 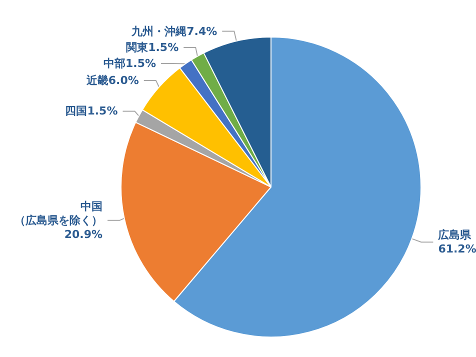 What do you see at coordinates (152, 47) in the screenshot?
I see `slice-label: 関東1.5%` at bounding box center [152, 47].